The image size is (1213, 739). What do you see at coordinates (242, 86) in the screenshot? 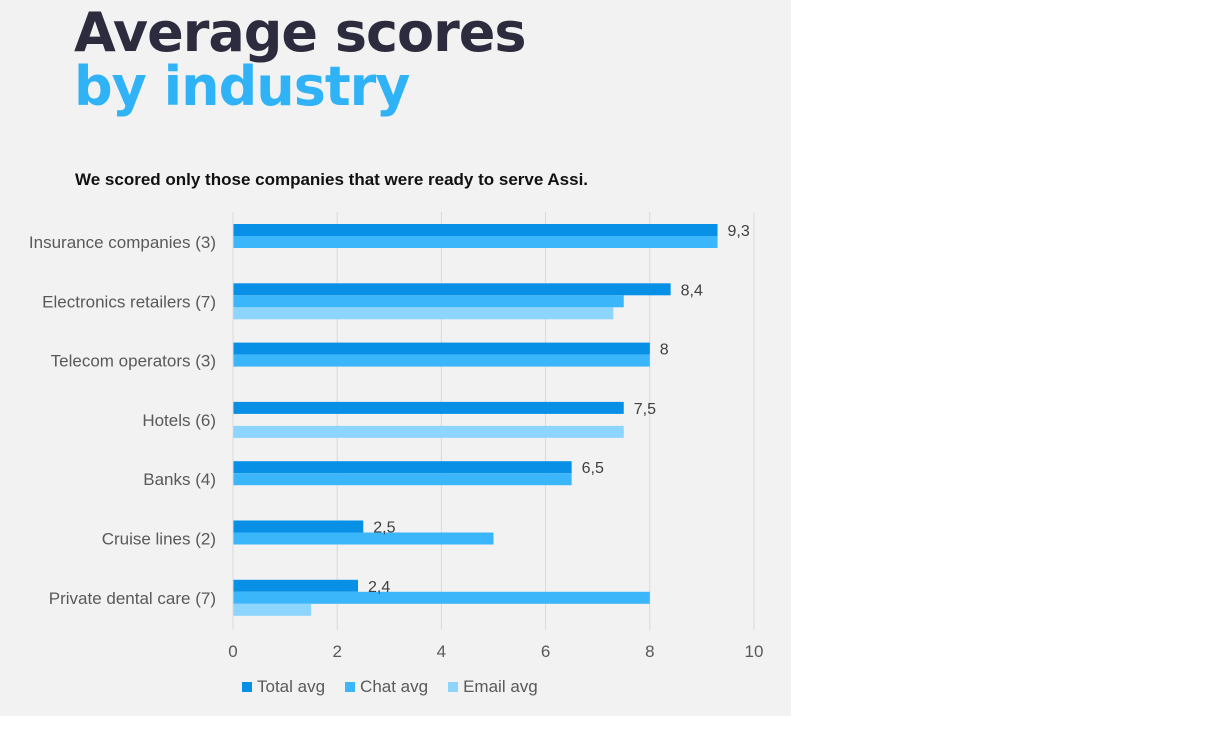
I see `page-title-line-2: by industry` at bounding box center [242, 86].